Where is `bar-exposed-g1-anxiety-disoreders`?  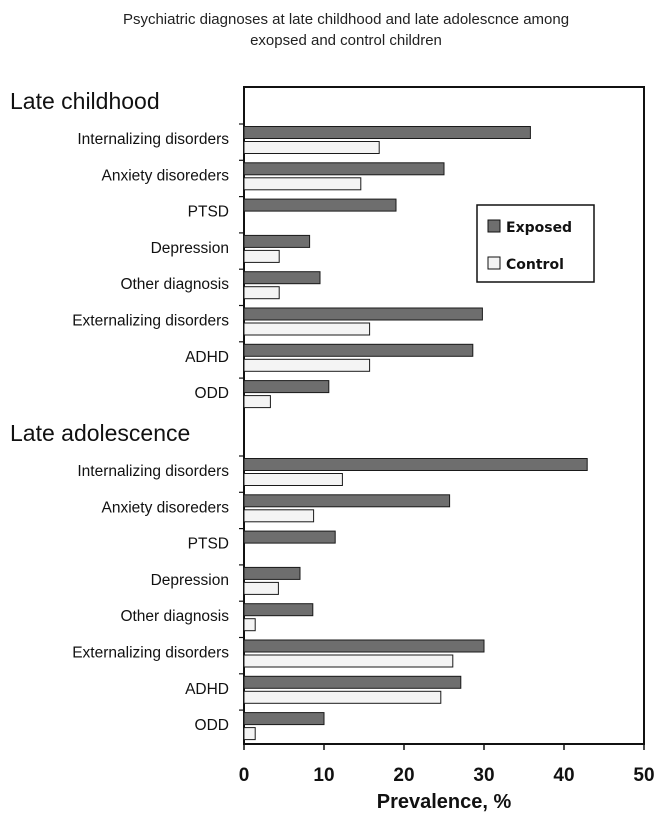 bar-exposed-g1-anxiety-disoreders is located at coordinates (347, 501).